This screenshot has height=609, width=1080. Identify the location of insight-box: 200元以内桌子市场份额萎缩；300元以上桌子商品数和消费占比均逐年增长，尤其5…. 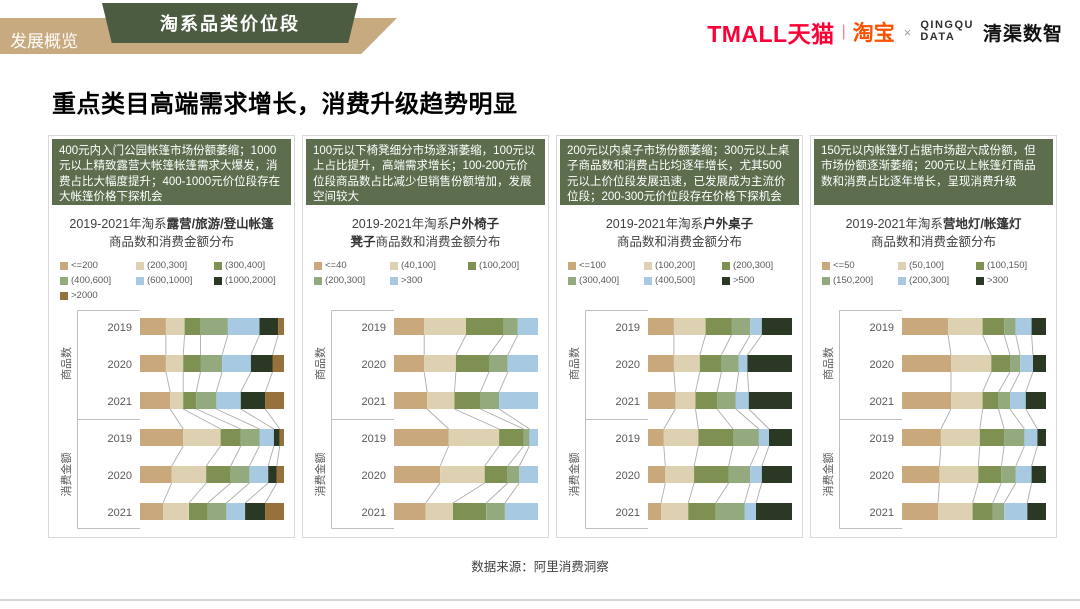
(679, 172).